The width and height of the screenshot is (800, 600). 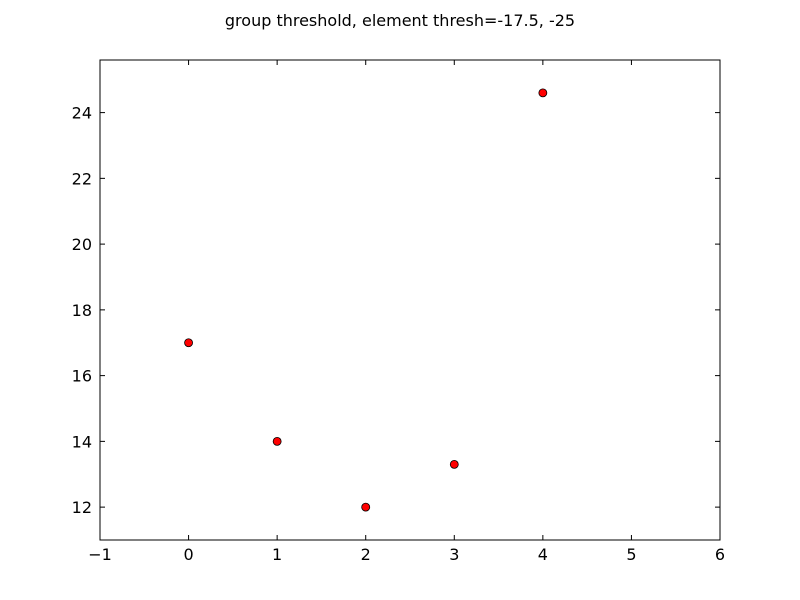 What do you see at coordinates (543, 554) in the screenshot?
I see `x-tick-label: 4` at bounding box center [543, 554].